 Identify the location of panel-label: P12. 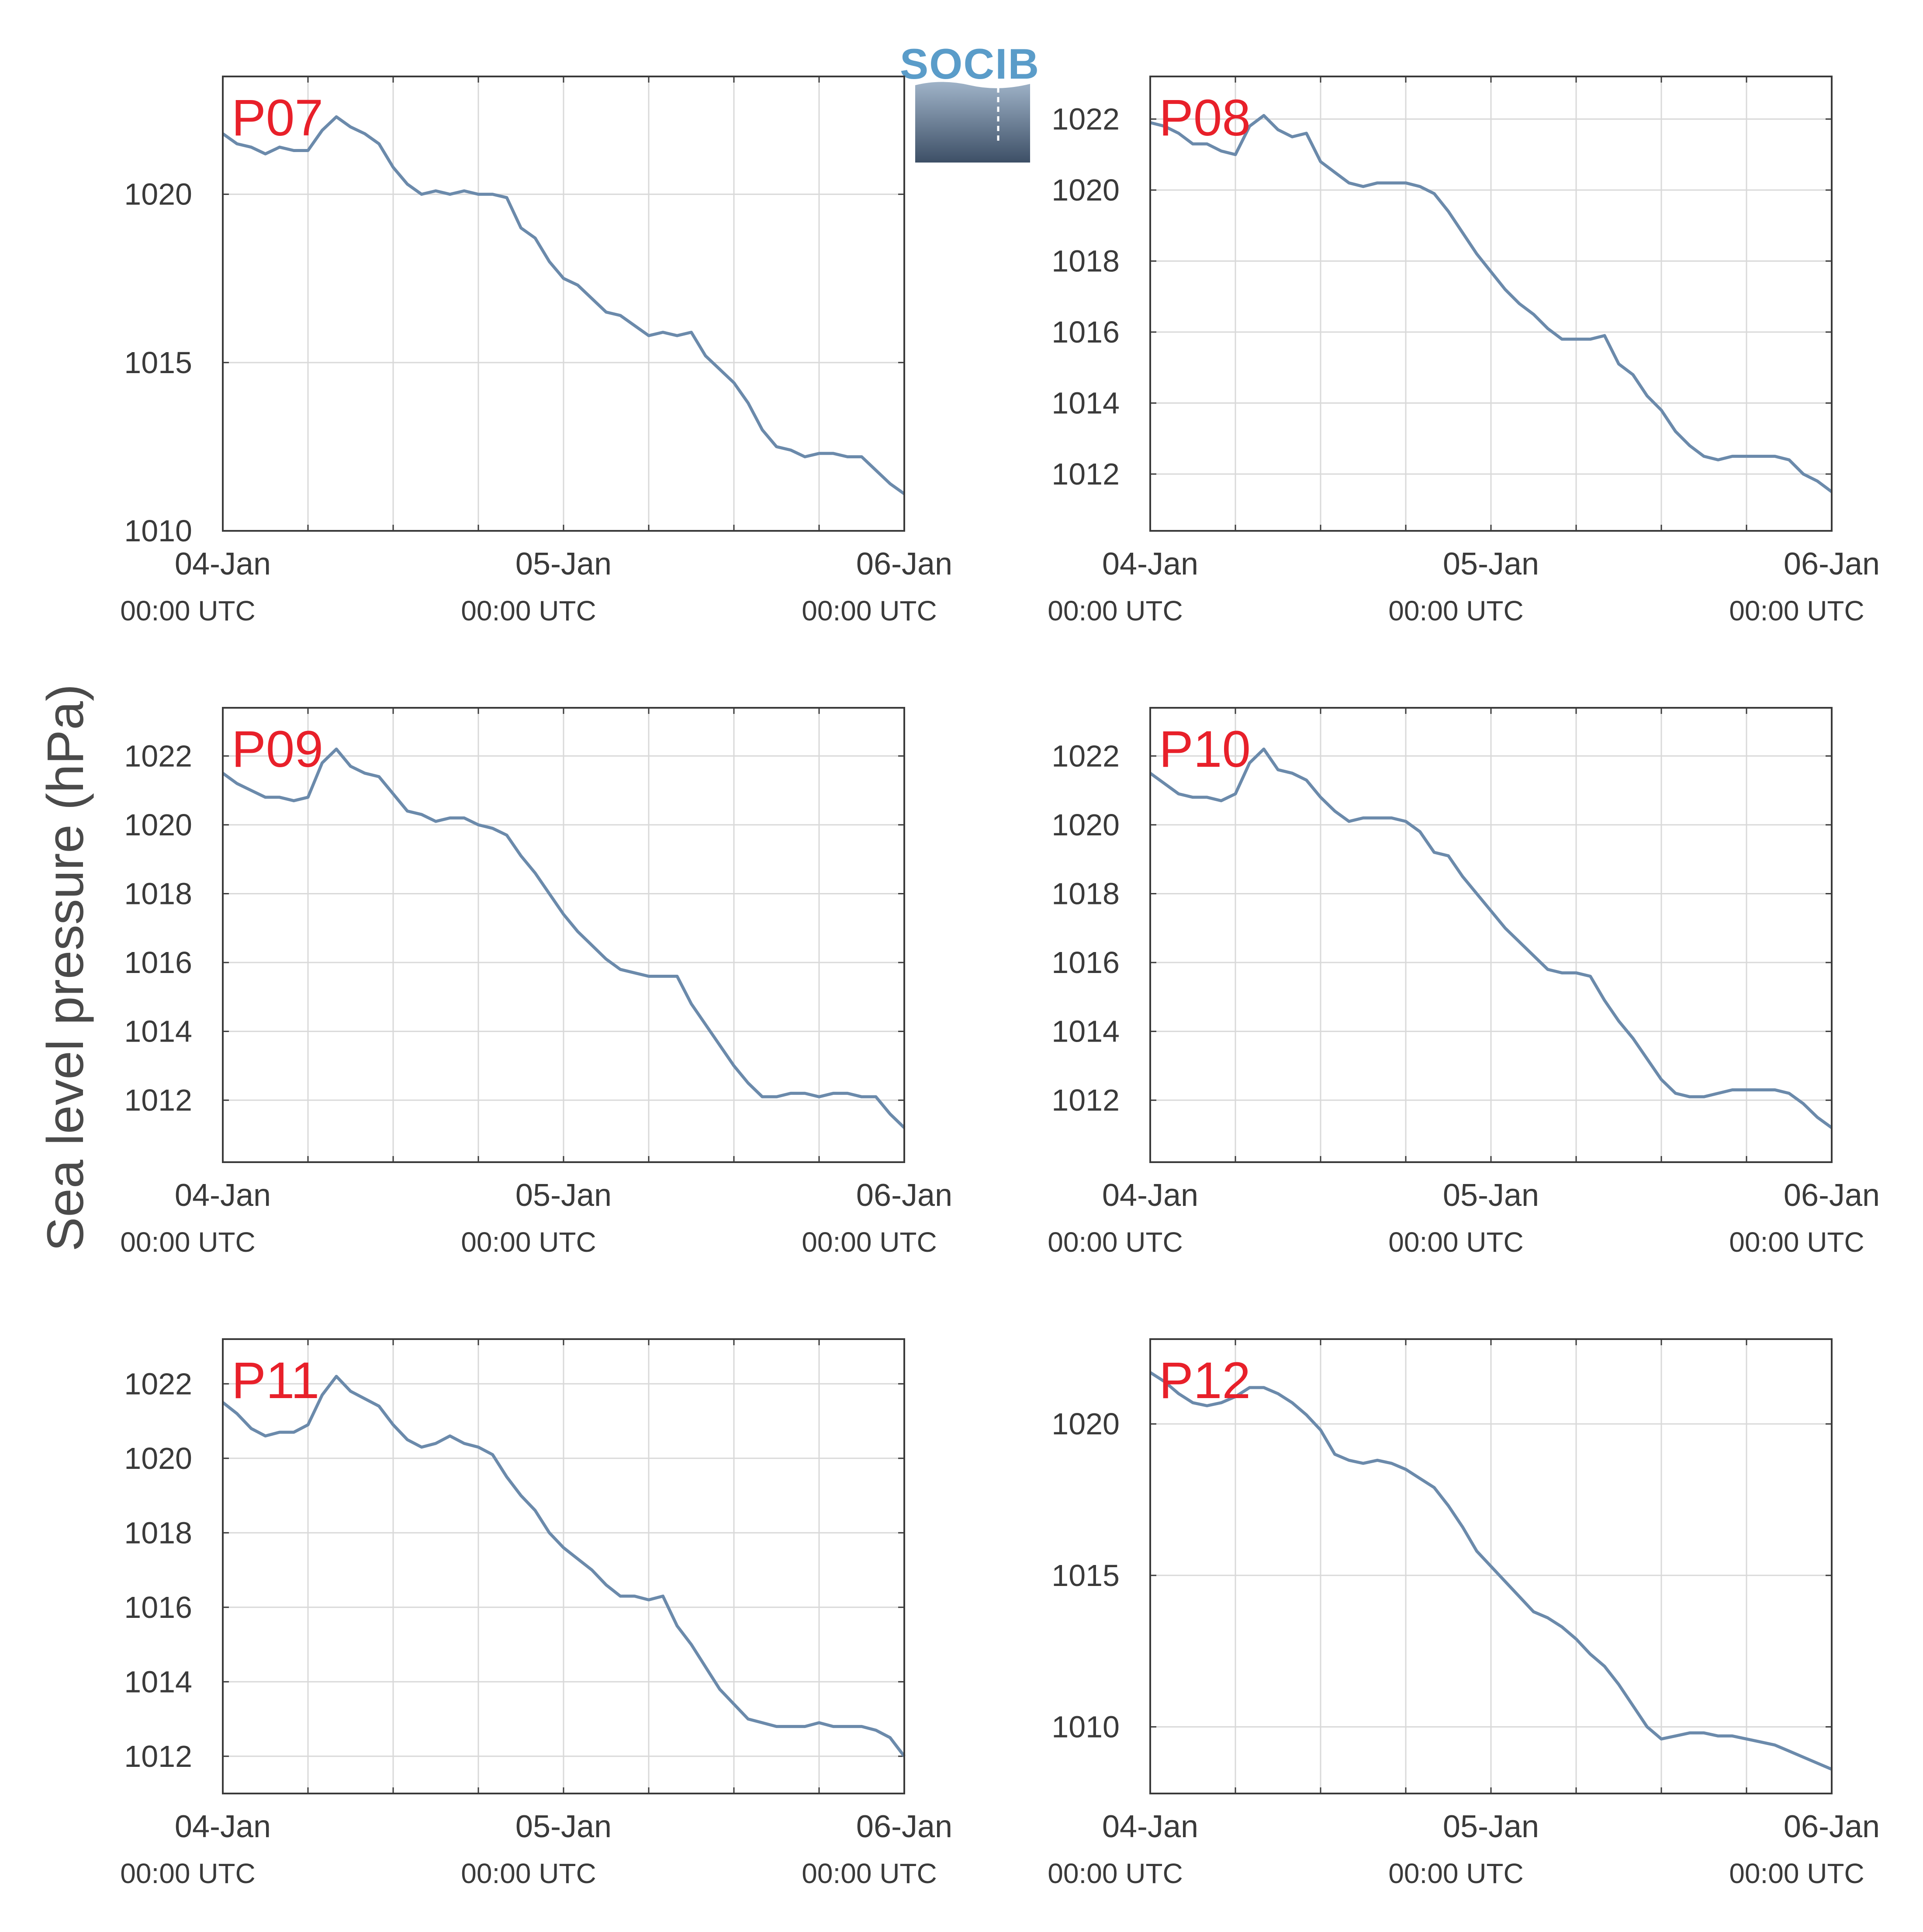
(1205, 1380).